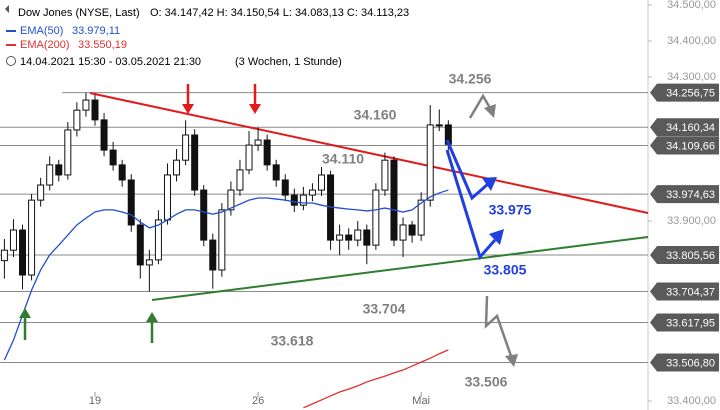 The height and width of the screenshot is (410, 720). Describe the element at coordinates (7, 9) in the screenshot. I see `legend-icon` at that location.